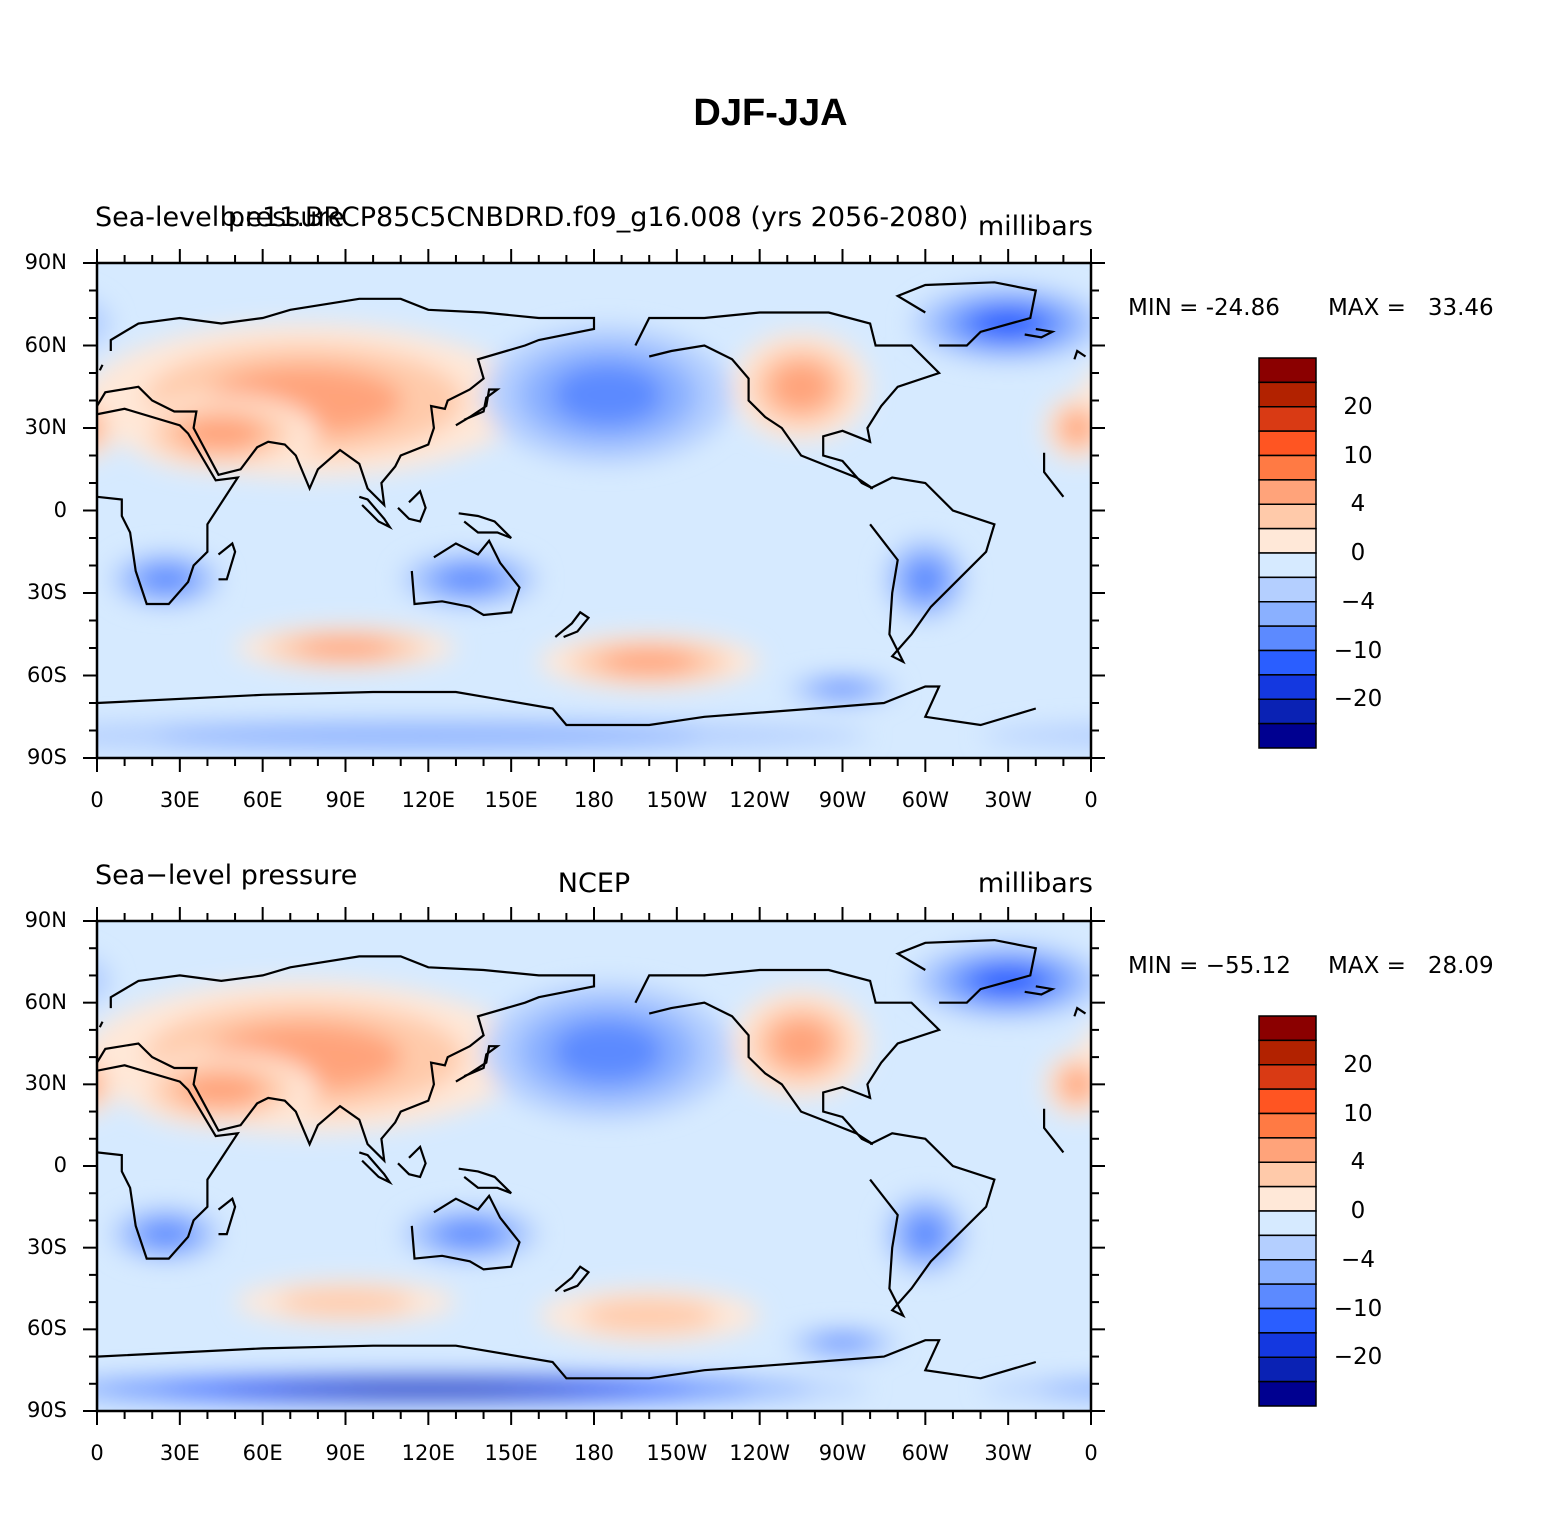 The width and height of the screenshot is (1541, 1538). Describe the element at coordinates (1358, 1211) in the screenshot. I see `colorbar-tick-label: 0` at that location.